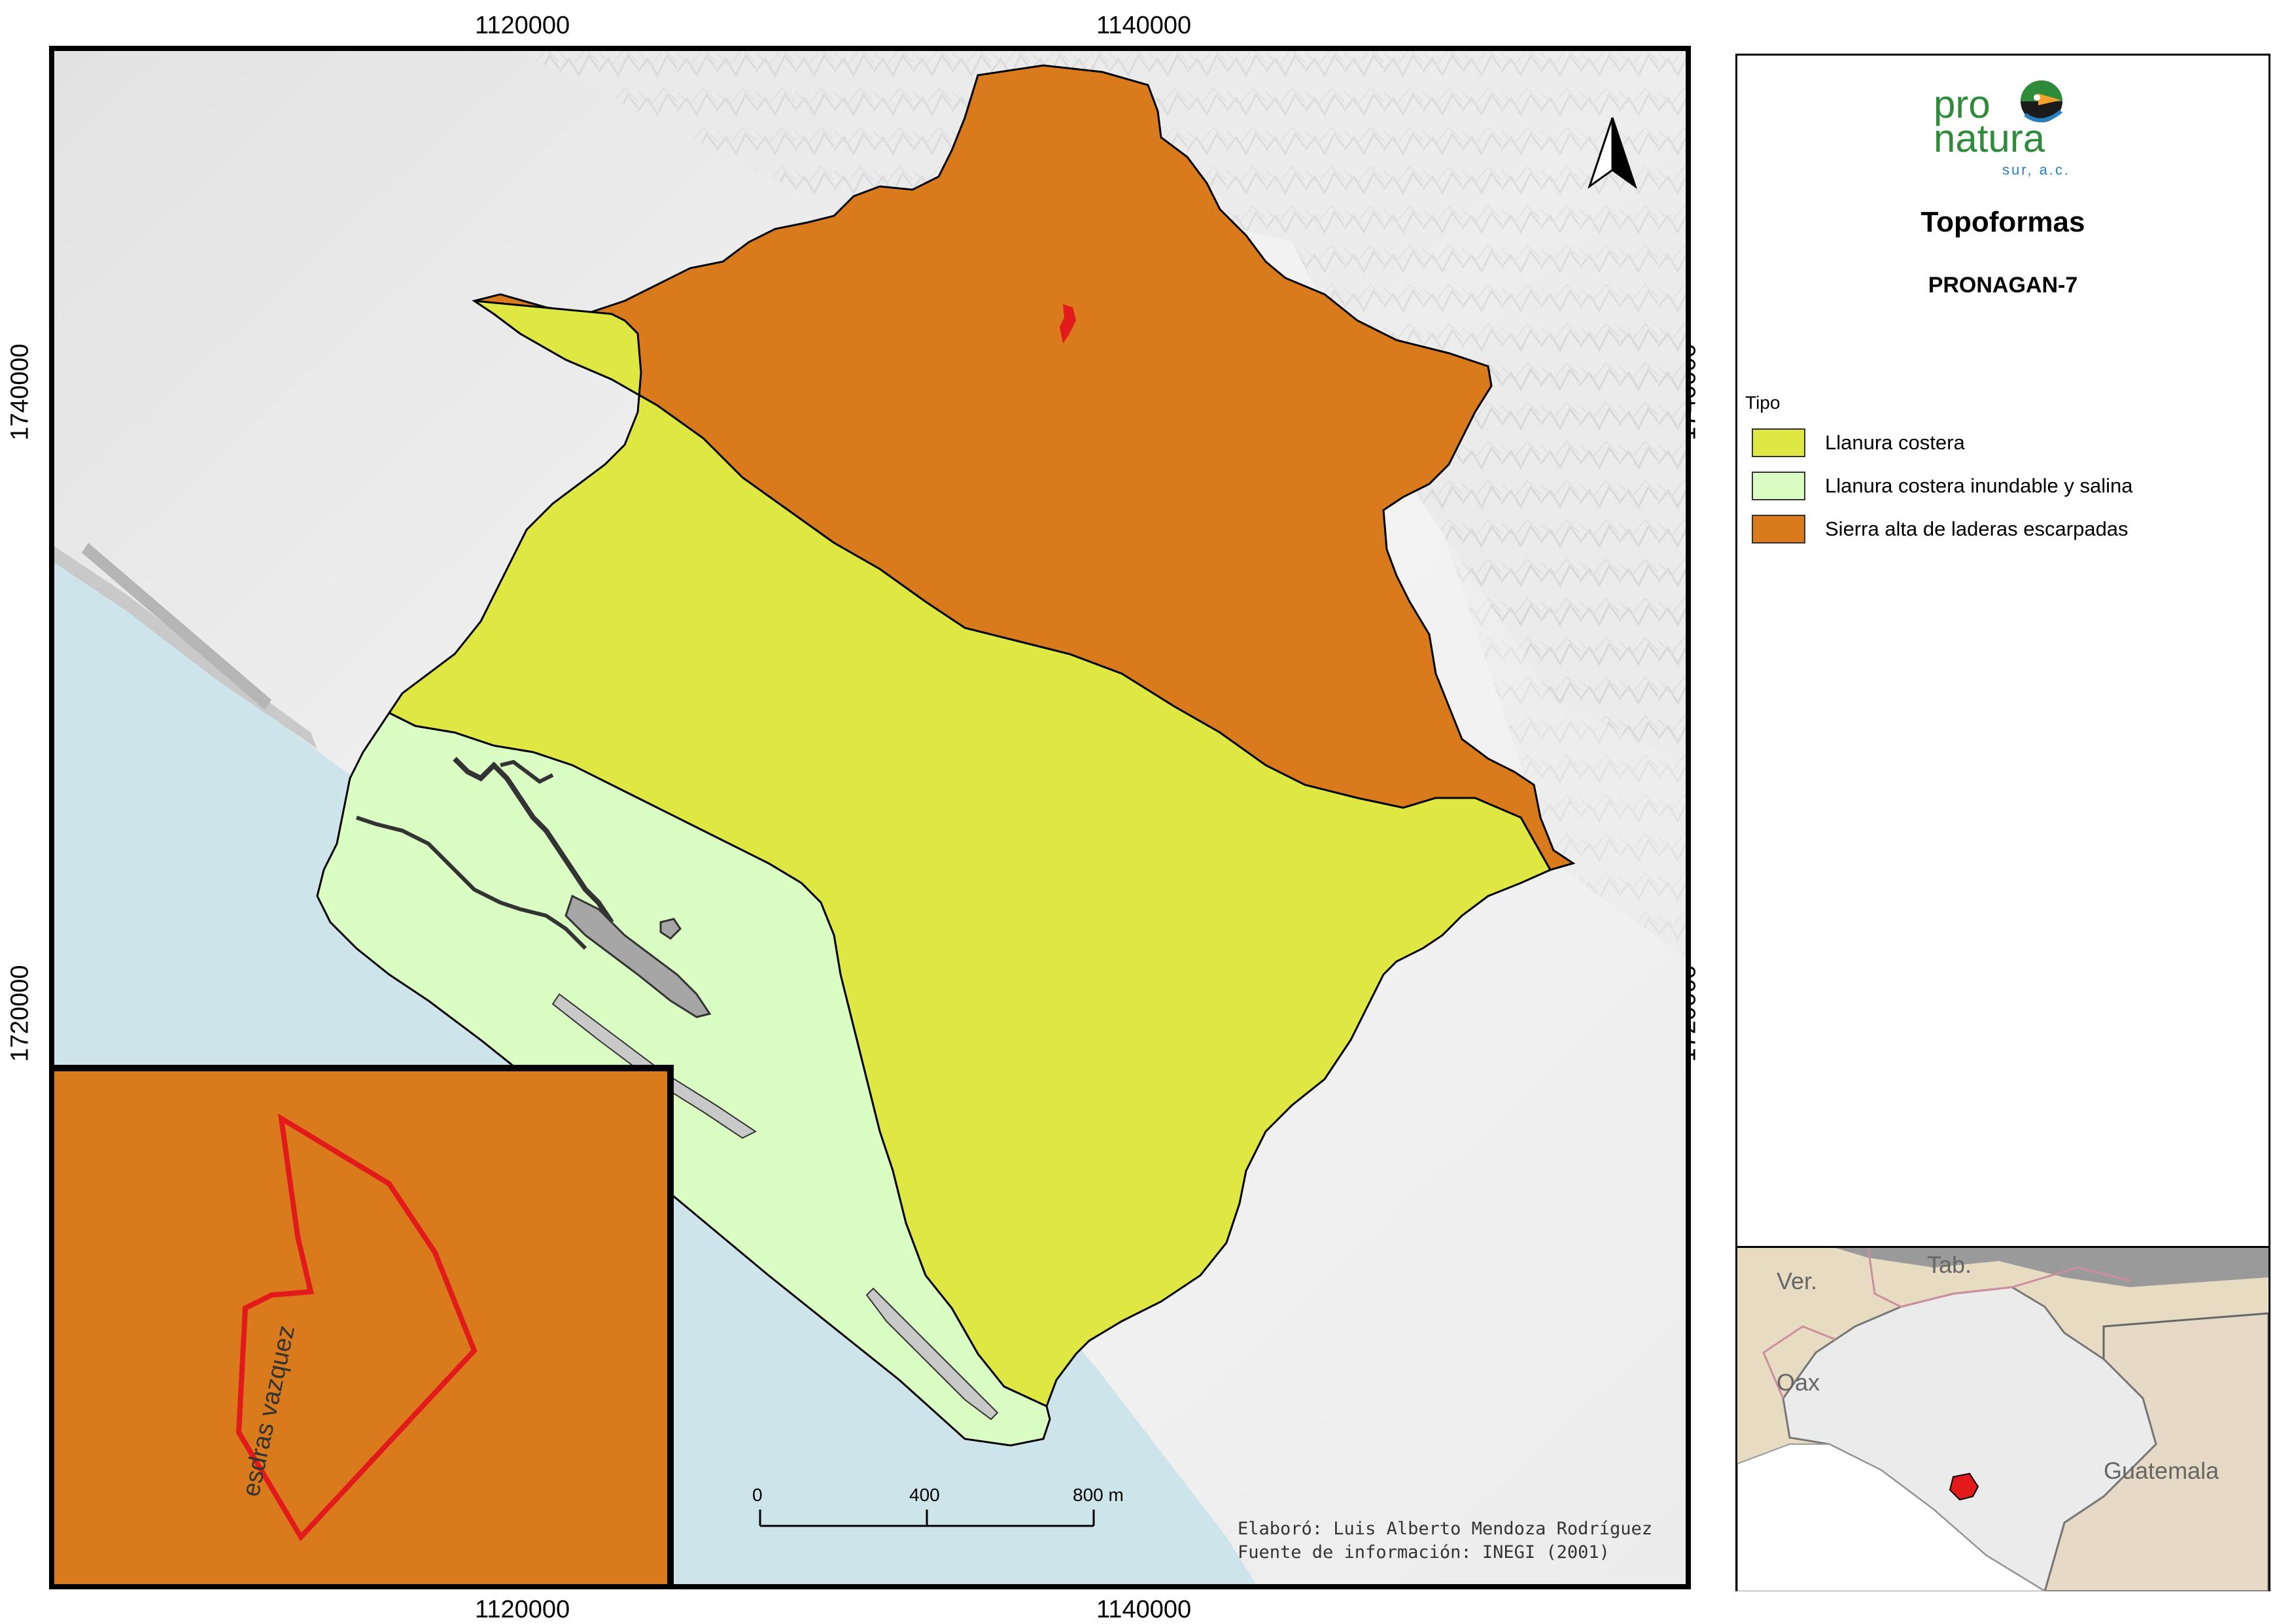 This screenshot has height=1624, width=2294. I want to click on inset-detail-map: esdras vazquez, so click(361, 1327).